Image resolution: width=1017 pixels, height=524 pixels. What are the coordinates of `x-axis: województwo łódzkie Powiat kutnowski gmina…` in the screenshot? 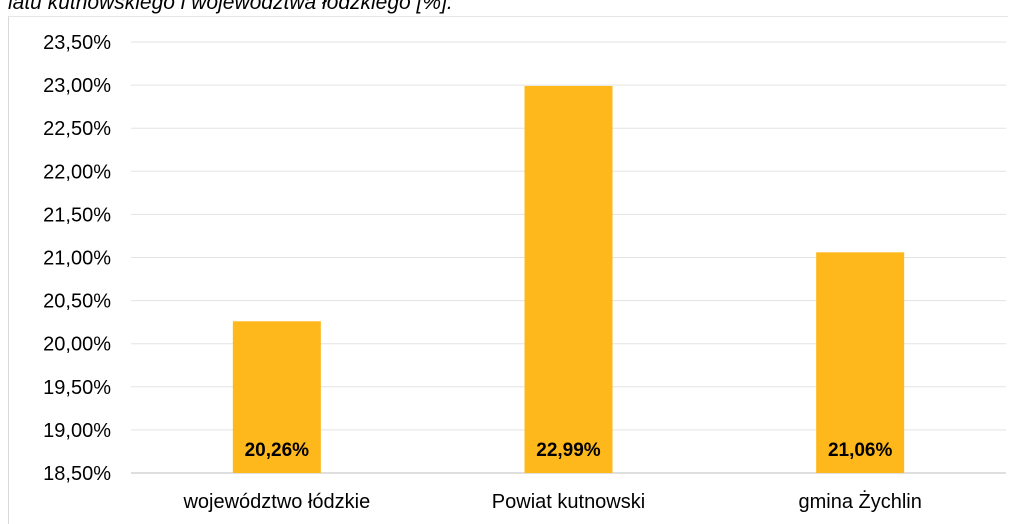 It's located at (551, 501).